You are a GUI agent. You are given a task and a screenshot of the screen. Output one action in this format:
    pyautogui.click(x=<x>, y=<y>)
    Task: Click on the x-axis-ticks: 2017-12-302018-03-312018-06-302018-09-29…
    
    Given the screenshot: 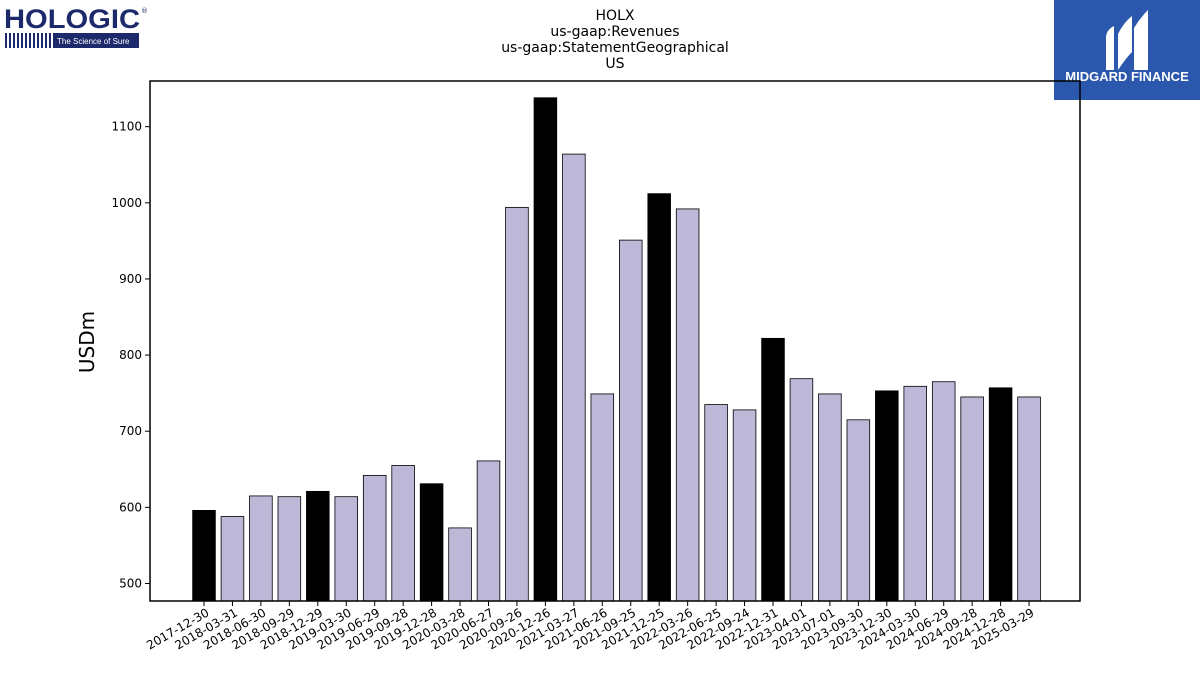 What is the action you would take?
    pyautogui.click(x=590, y=626)
    